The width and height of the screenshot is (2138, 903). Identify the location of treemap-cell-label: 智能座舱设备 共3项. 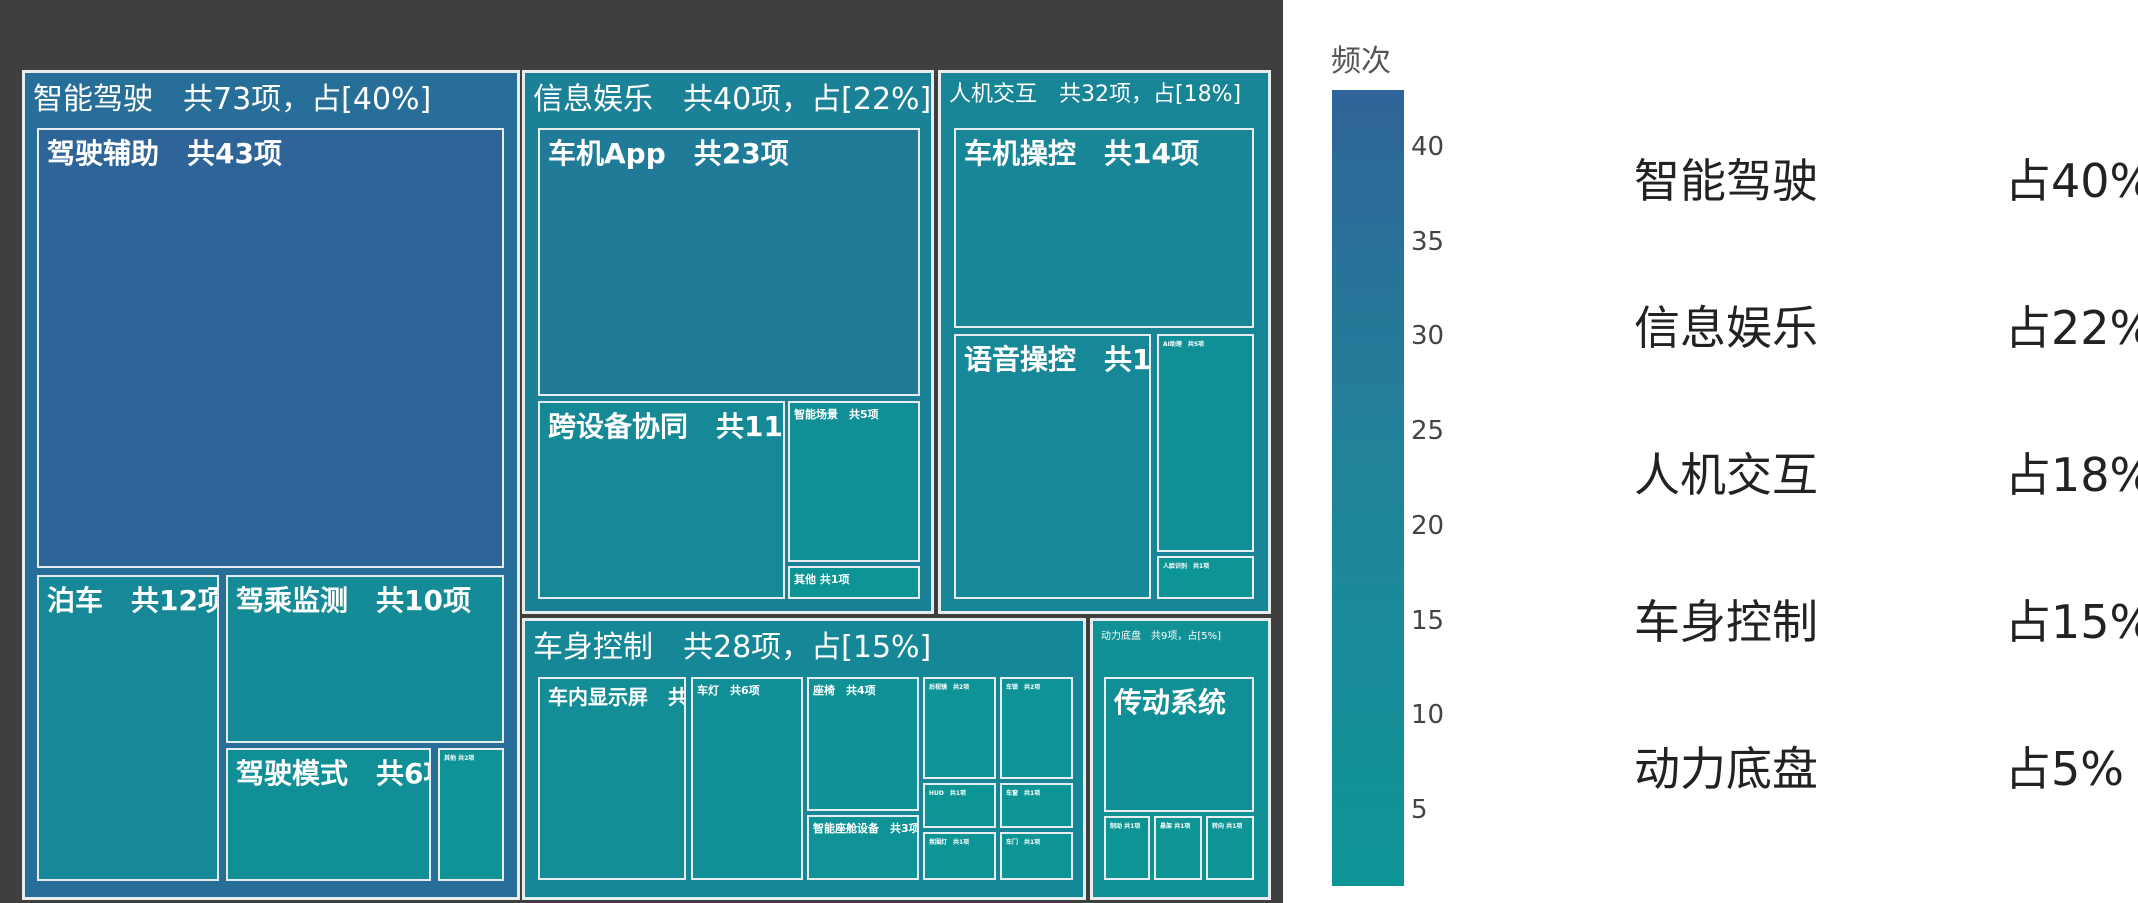
(866, 828).